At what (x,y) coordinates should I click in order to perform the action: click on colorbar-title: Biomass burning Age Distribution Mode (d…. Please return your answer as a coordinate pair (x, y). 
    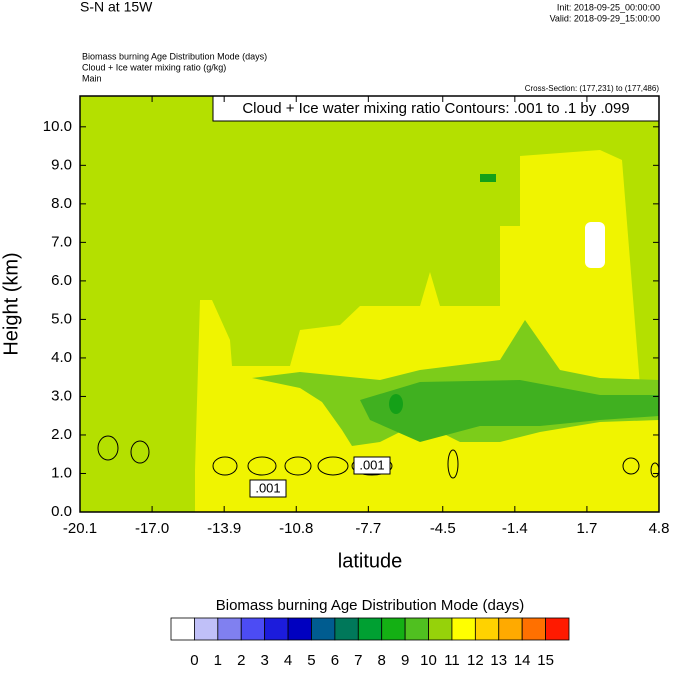
    Looking at the image, I should click on (370, 605).